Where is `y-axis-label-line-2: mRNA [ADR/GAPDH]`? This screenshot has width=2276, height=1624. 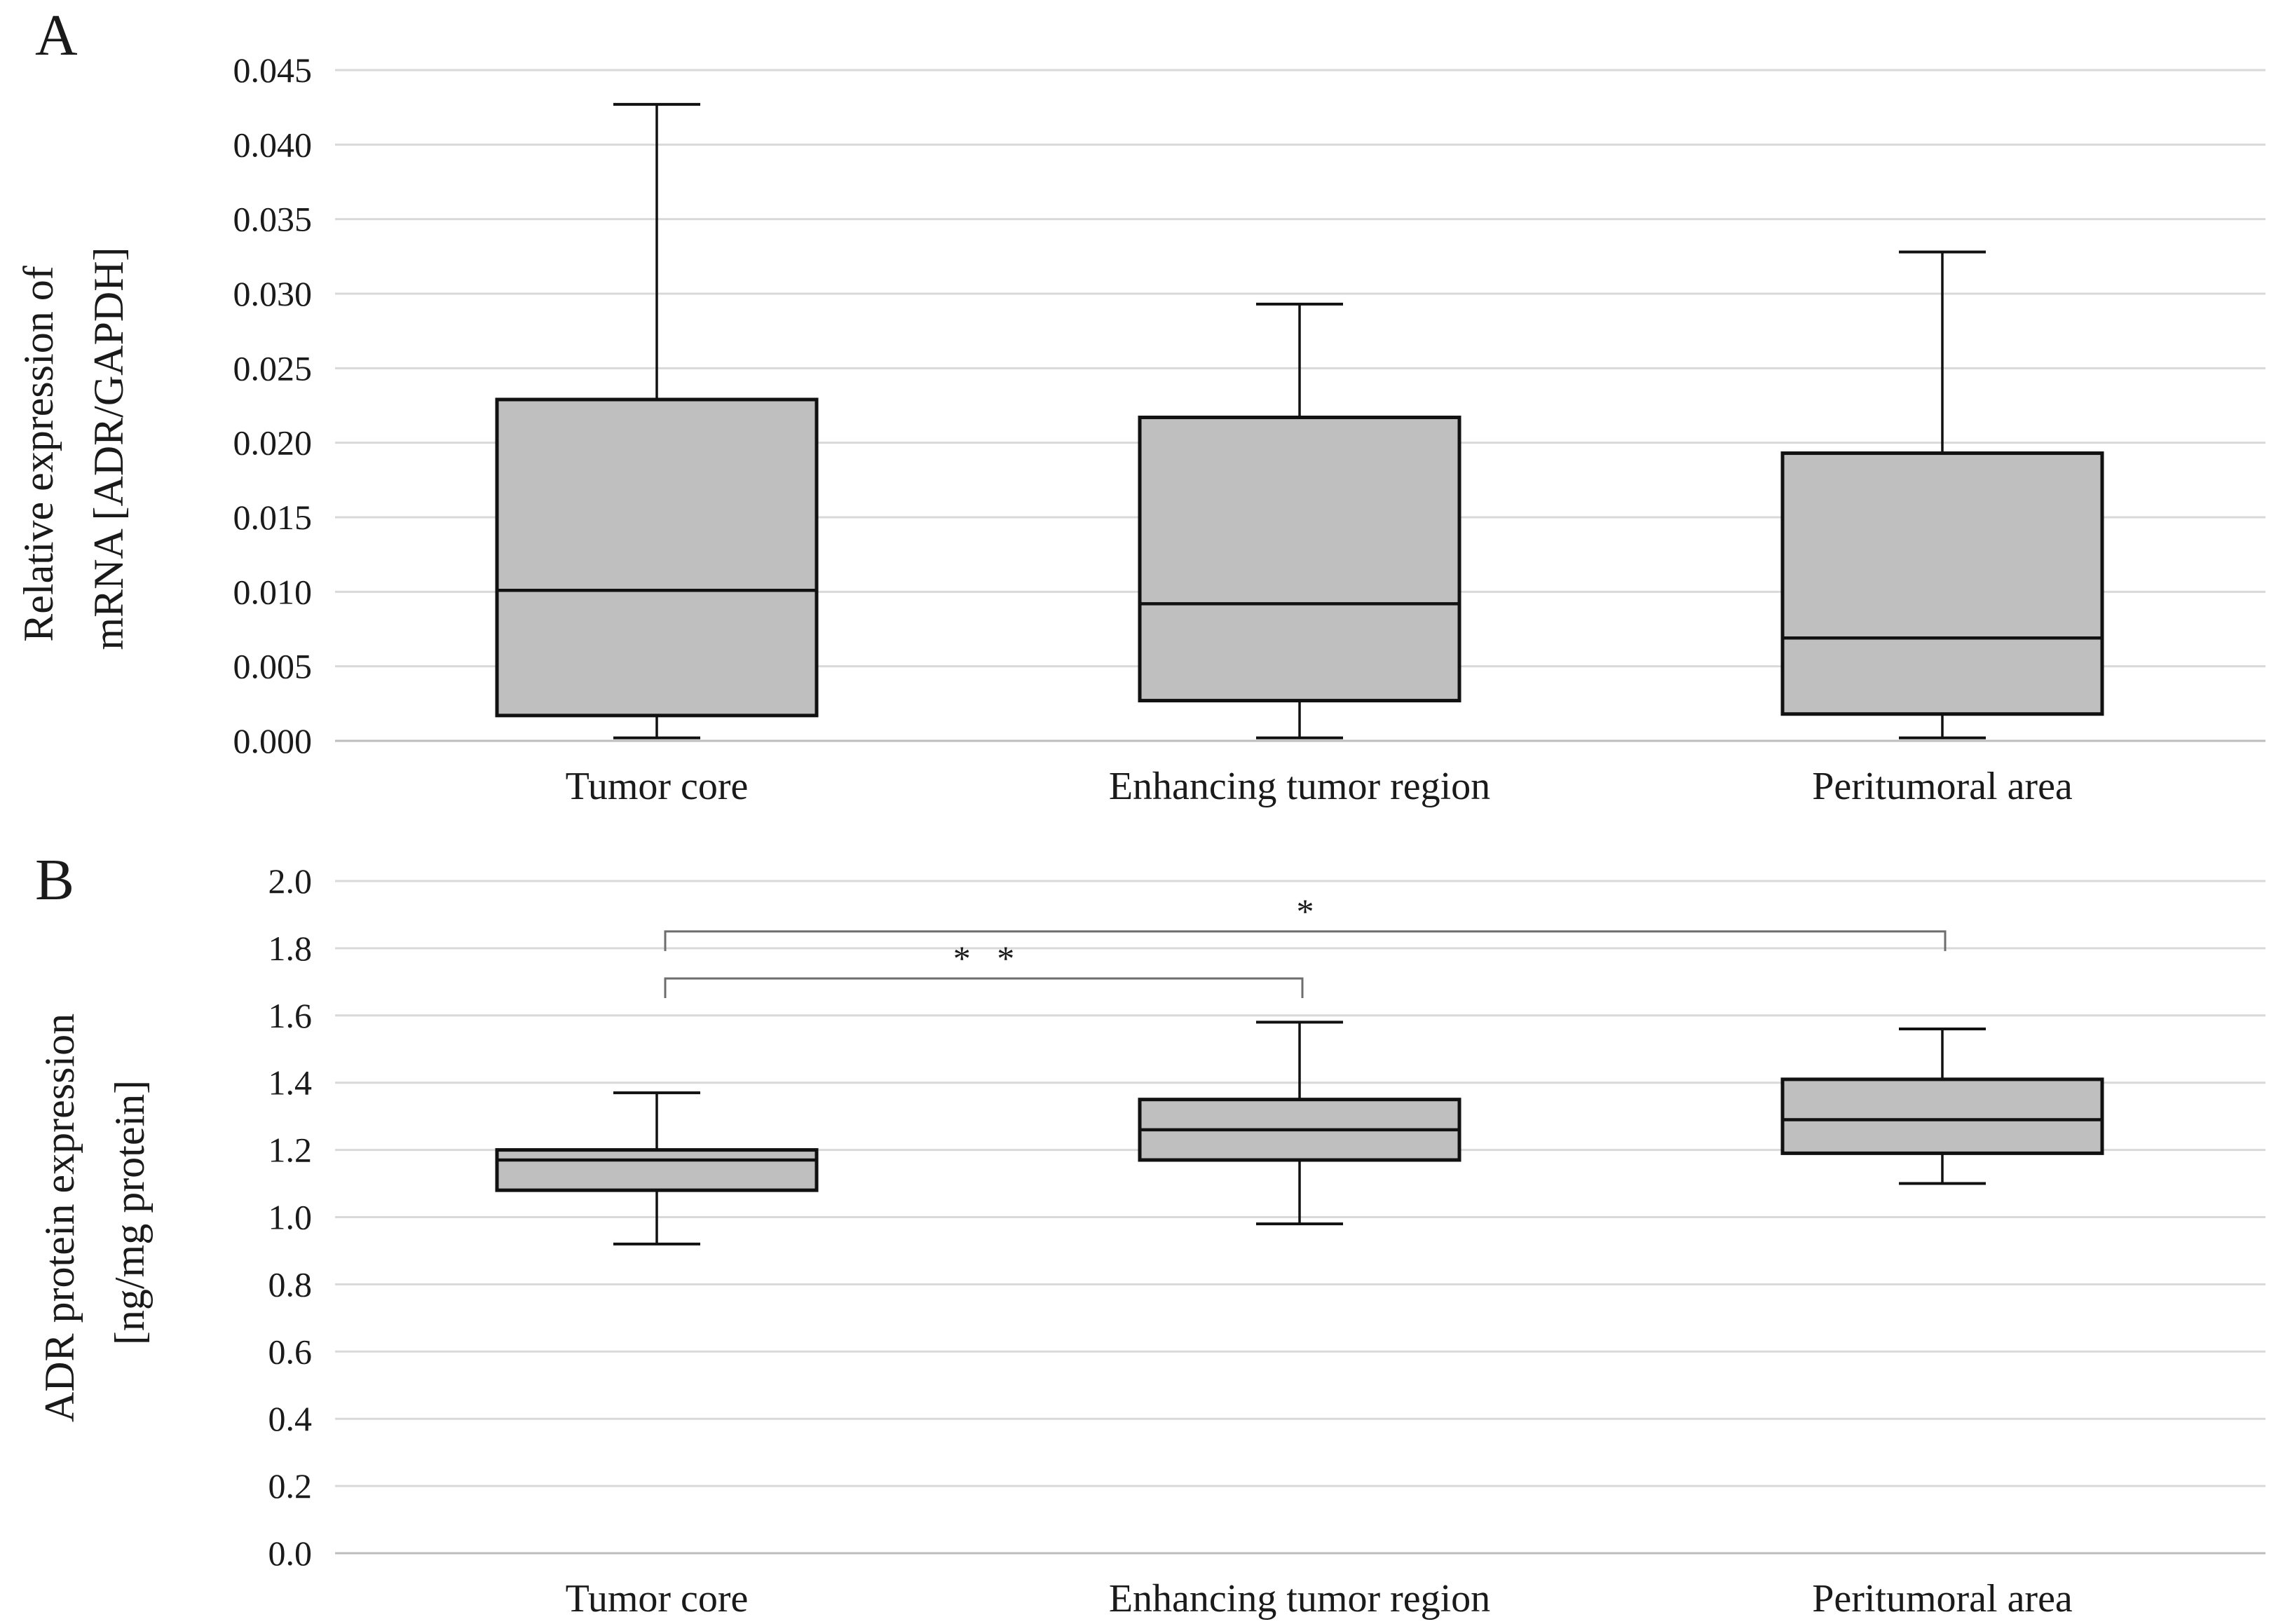
y-axis-label-line-2: mRNA [ADR/GAPDH] is located at coordinates (109, 448).